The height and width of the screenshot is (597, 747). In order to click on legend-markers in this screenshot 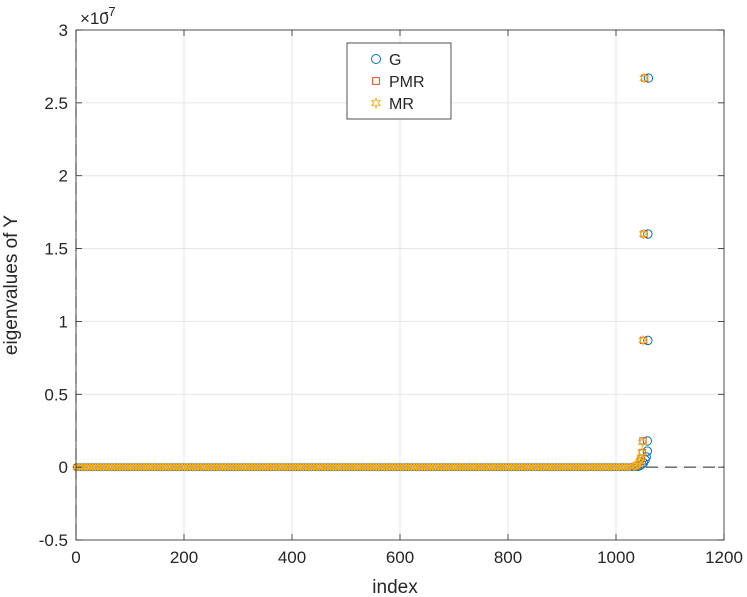, I will do `click(376, 81)`.